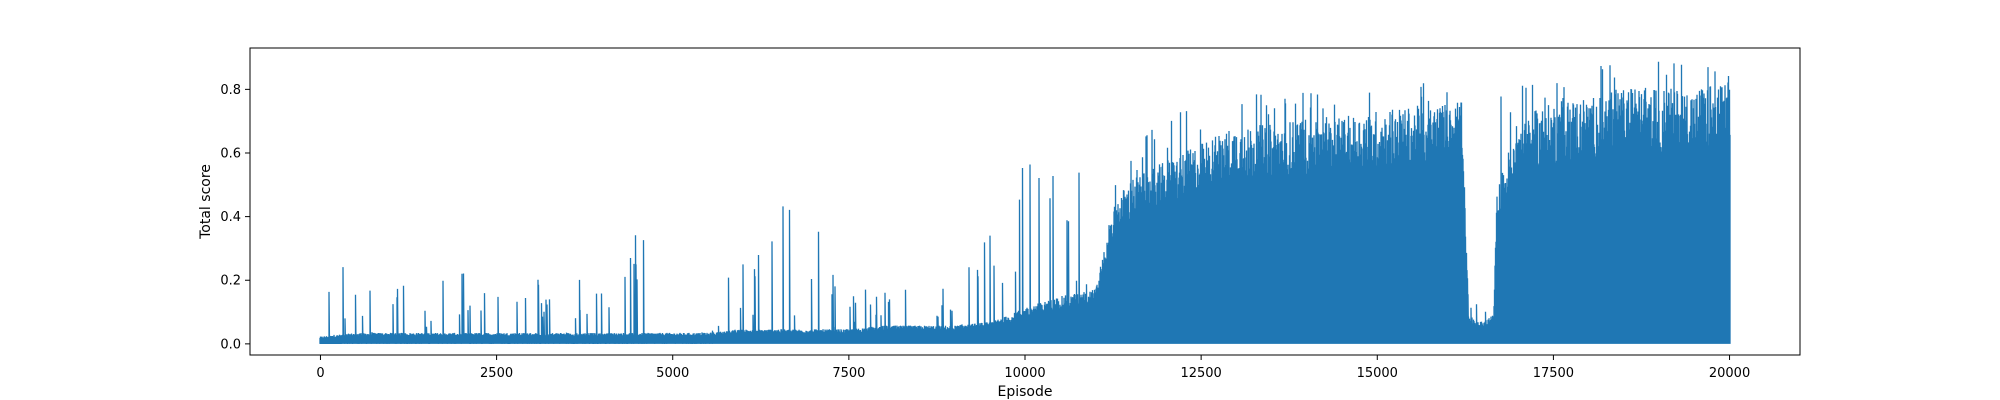 The width and height of the screenshot is (2000, 400). What do you see at coordinates (496, 373) in the screenshot?
I see `x-tick-label: 2500` at bounding box center [496, 373].